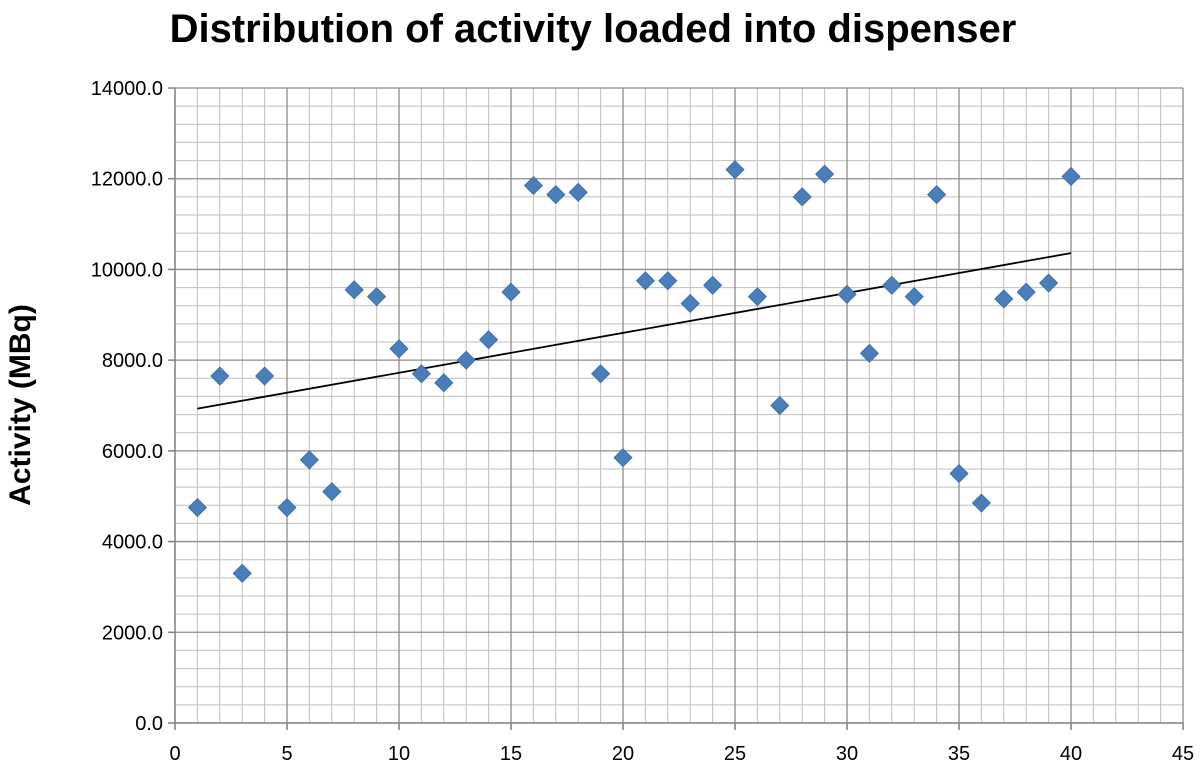  I want to click on y-tick-label: 4000.0, so click(132, 543).